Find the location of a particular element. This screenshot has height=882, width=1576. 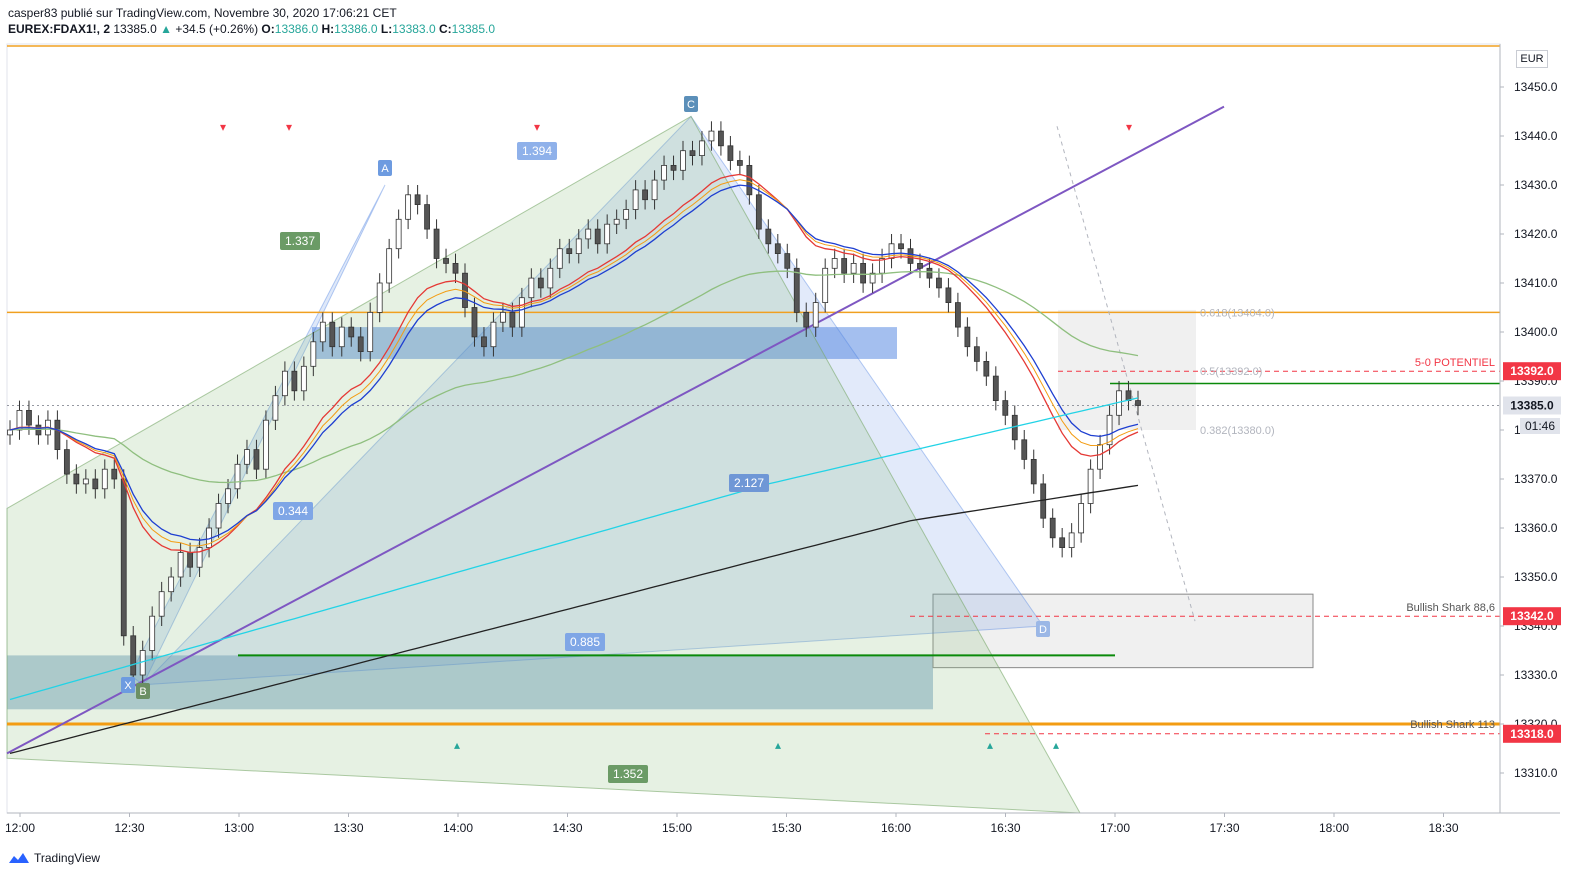

fib-label: 0.618(13404.0) is located at coordinates (1237, 313).